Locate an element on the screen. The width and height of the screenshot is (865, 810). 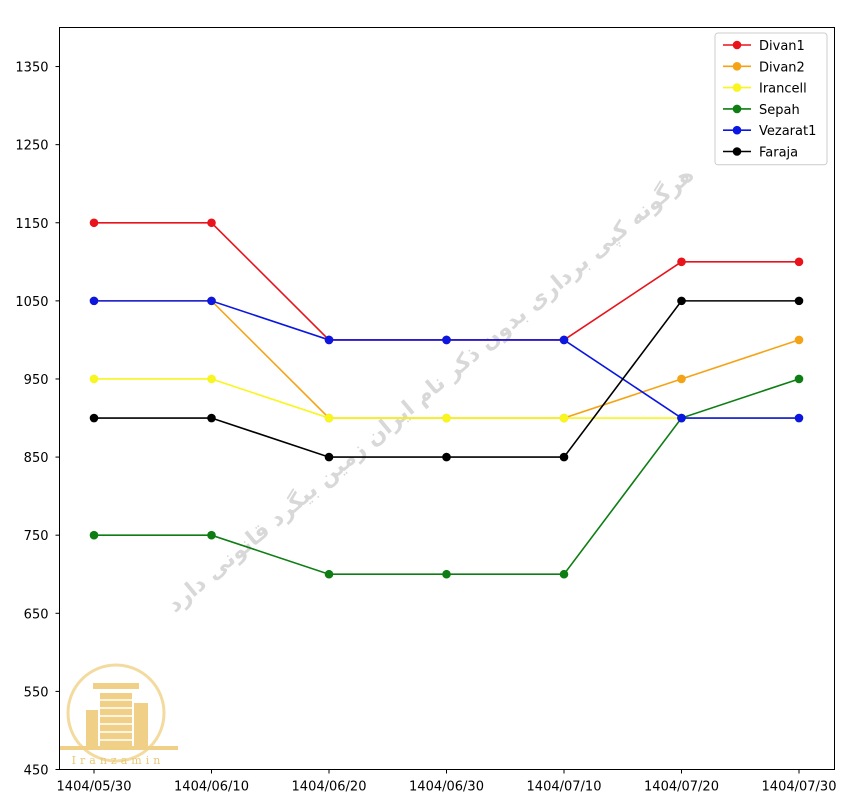
legend-label: Divan2 is located at coordinates (782, 67).